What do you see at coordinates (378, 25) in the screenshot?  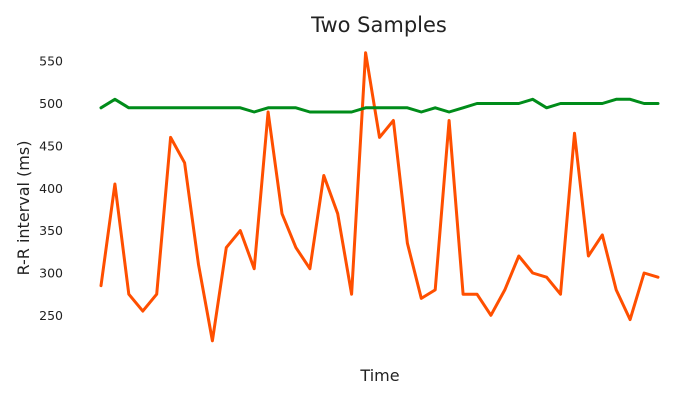 I see `chart-title: Two Samples` at bounding box center [378, 25].